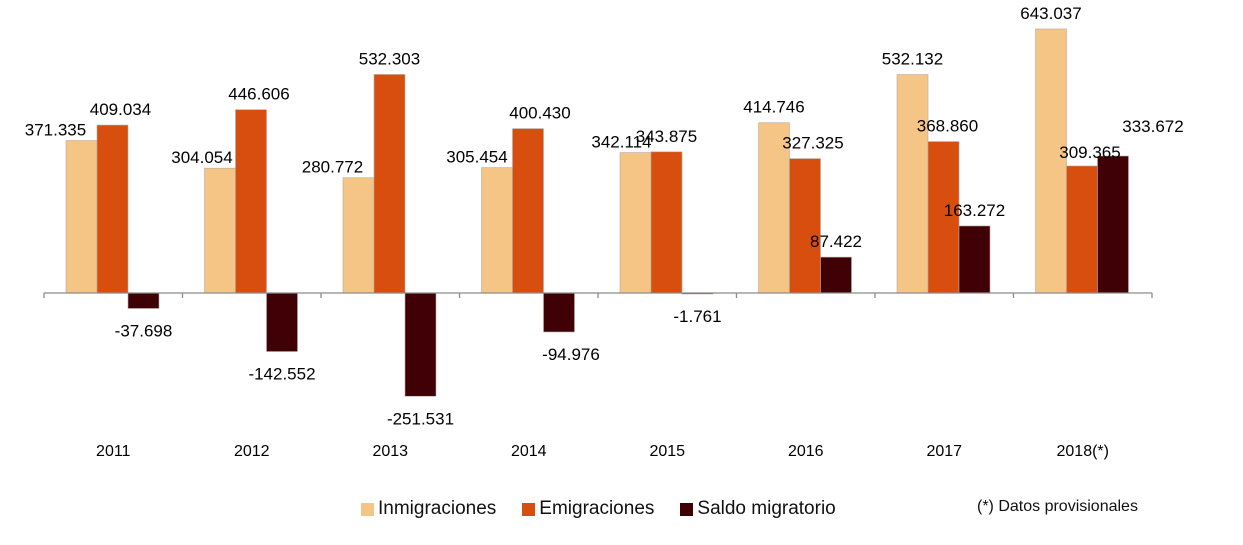  Describe the element at coordinates (258, 94) in the screenshot. I see `data-label: 446.606` at that location.